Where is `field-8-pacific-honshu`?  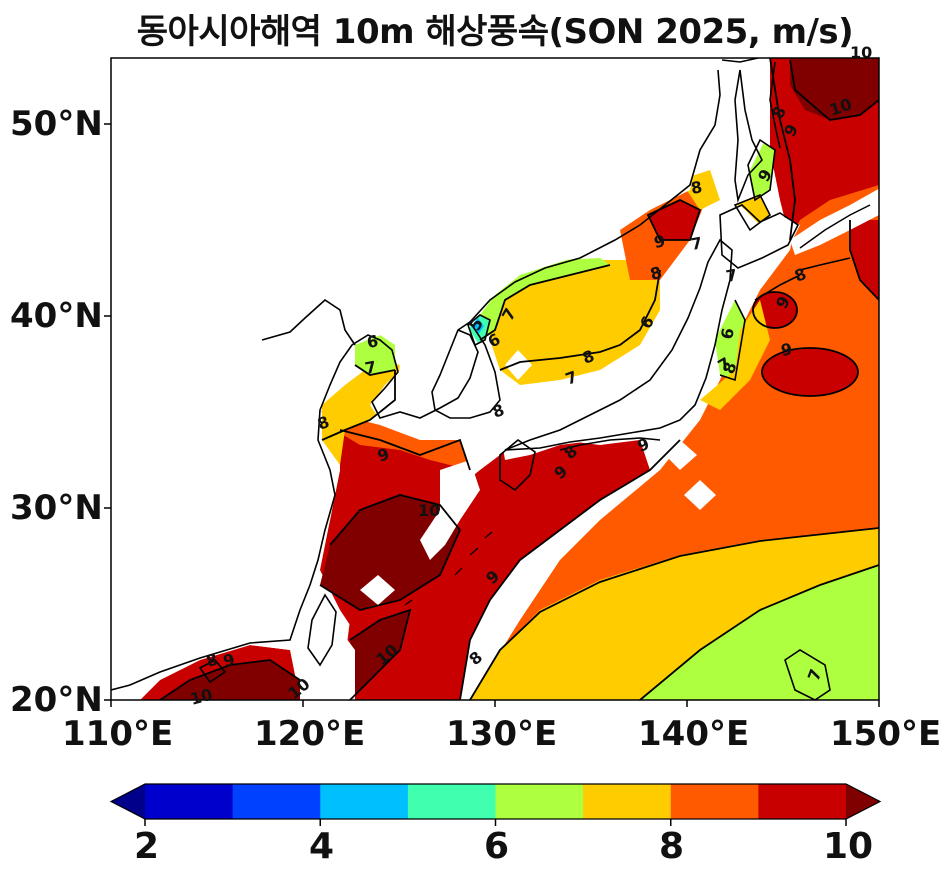 field-8-pacific-honshu is located at coordinates (735, 355).